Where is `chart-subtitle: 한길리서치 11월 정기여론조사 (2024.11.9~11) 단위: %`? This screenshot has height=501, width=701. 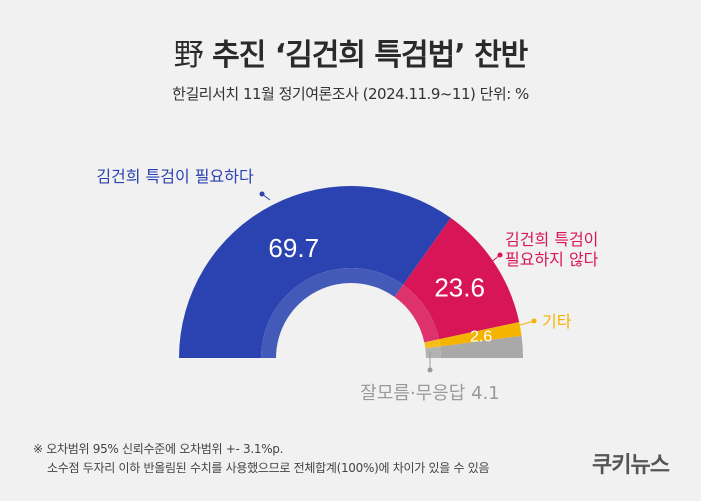
chart-subtitle: 한길리서치 11월 정기여론조사 (2024.11.9~11) 단위: % is located at coordinates (350, 94).